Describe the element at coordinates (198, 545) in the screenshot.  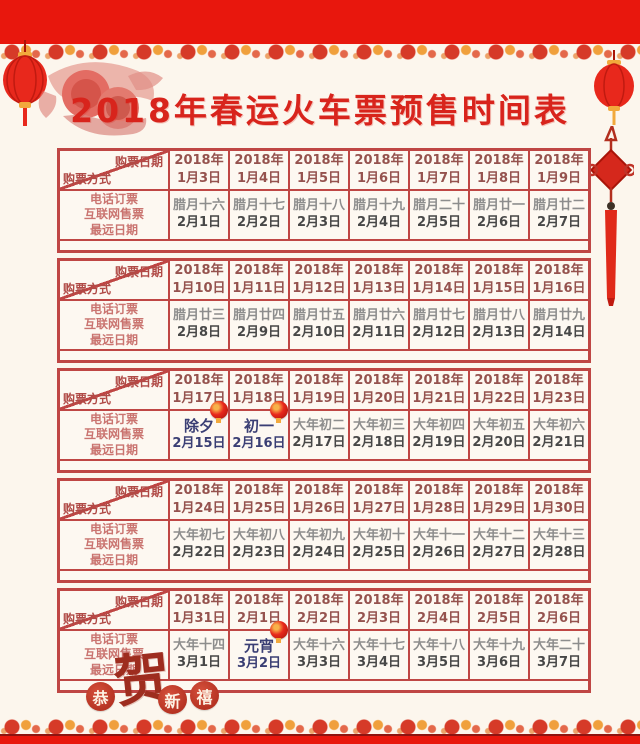
I see `schedule-cell: 大年初七 2月22日` at that location.